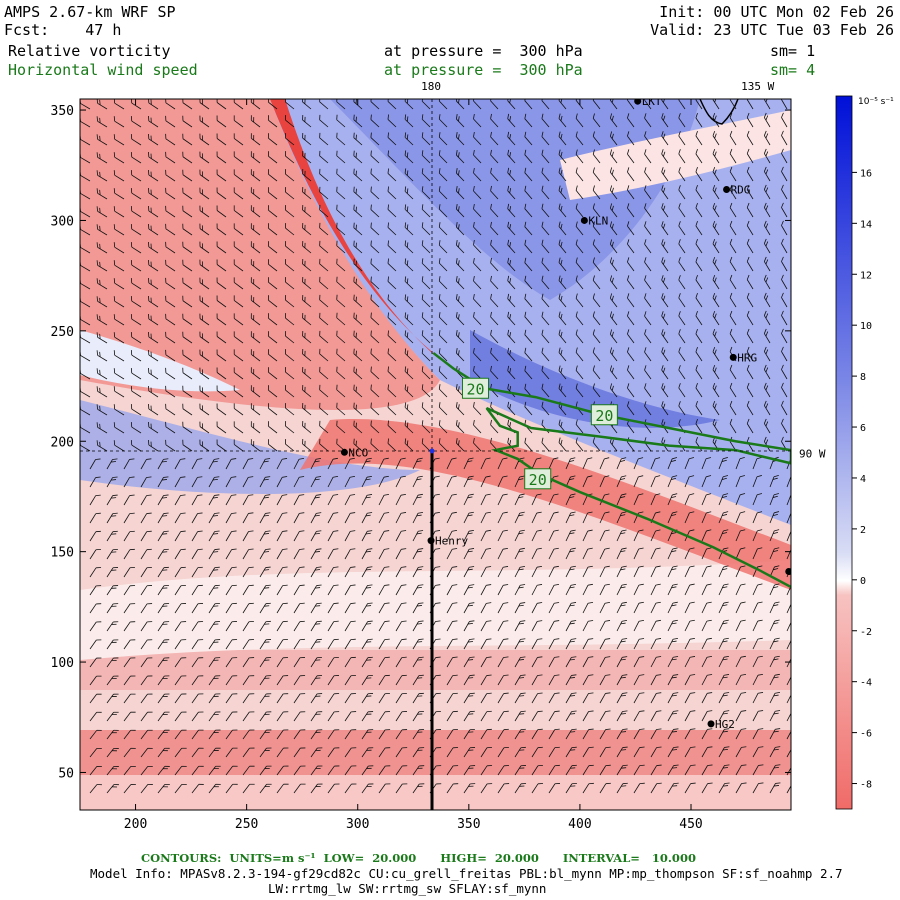 The height and width of the screenshot is (900, 900). What do you see at coordinates (866, 326) in the screenshot?
I see `colorbar-tick-label: 10` at bounding box center [866, 326].